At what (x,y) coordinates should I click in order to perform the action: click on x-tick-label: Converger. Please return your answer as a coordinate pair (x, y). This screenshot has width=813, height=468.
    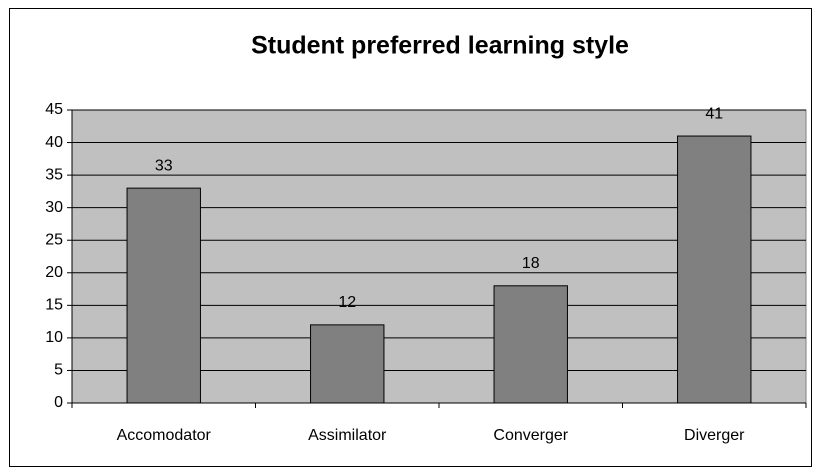
    Looking at the image, I should click on (530, 435).